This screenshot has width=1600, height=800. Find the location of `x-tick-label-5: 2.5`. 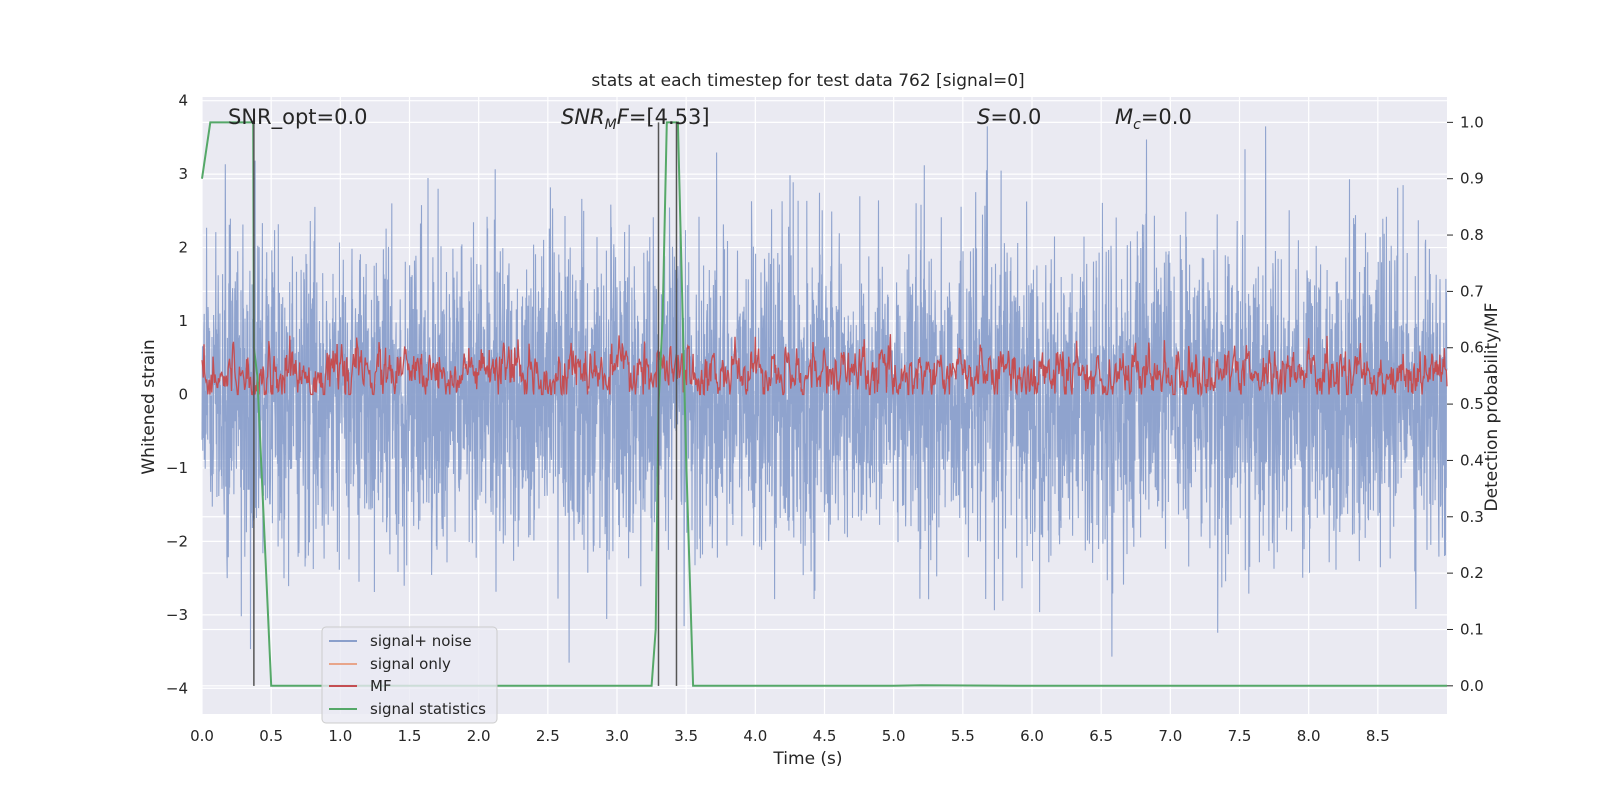

x-tick-label-5: 2.5 is located at coordinates (548, 736).